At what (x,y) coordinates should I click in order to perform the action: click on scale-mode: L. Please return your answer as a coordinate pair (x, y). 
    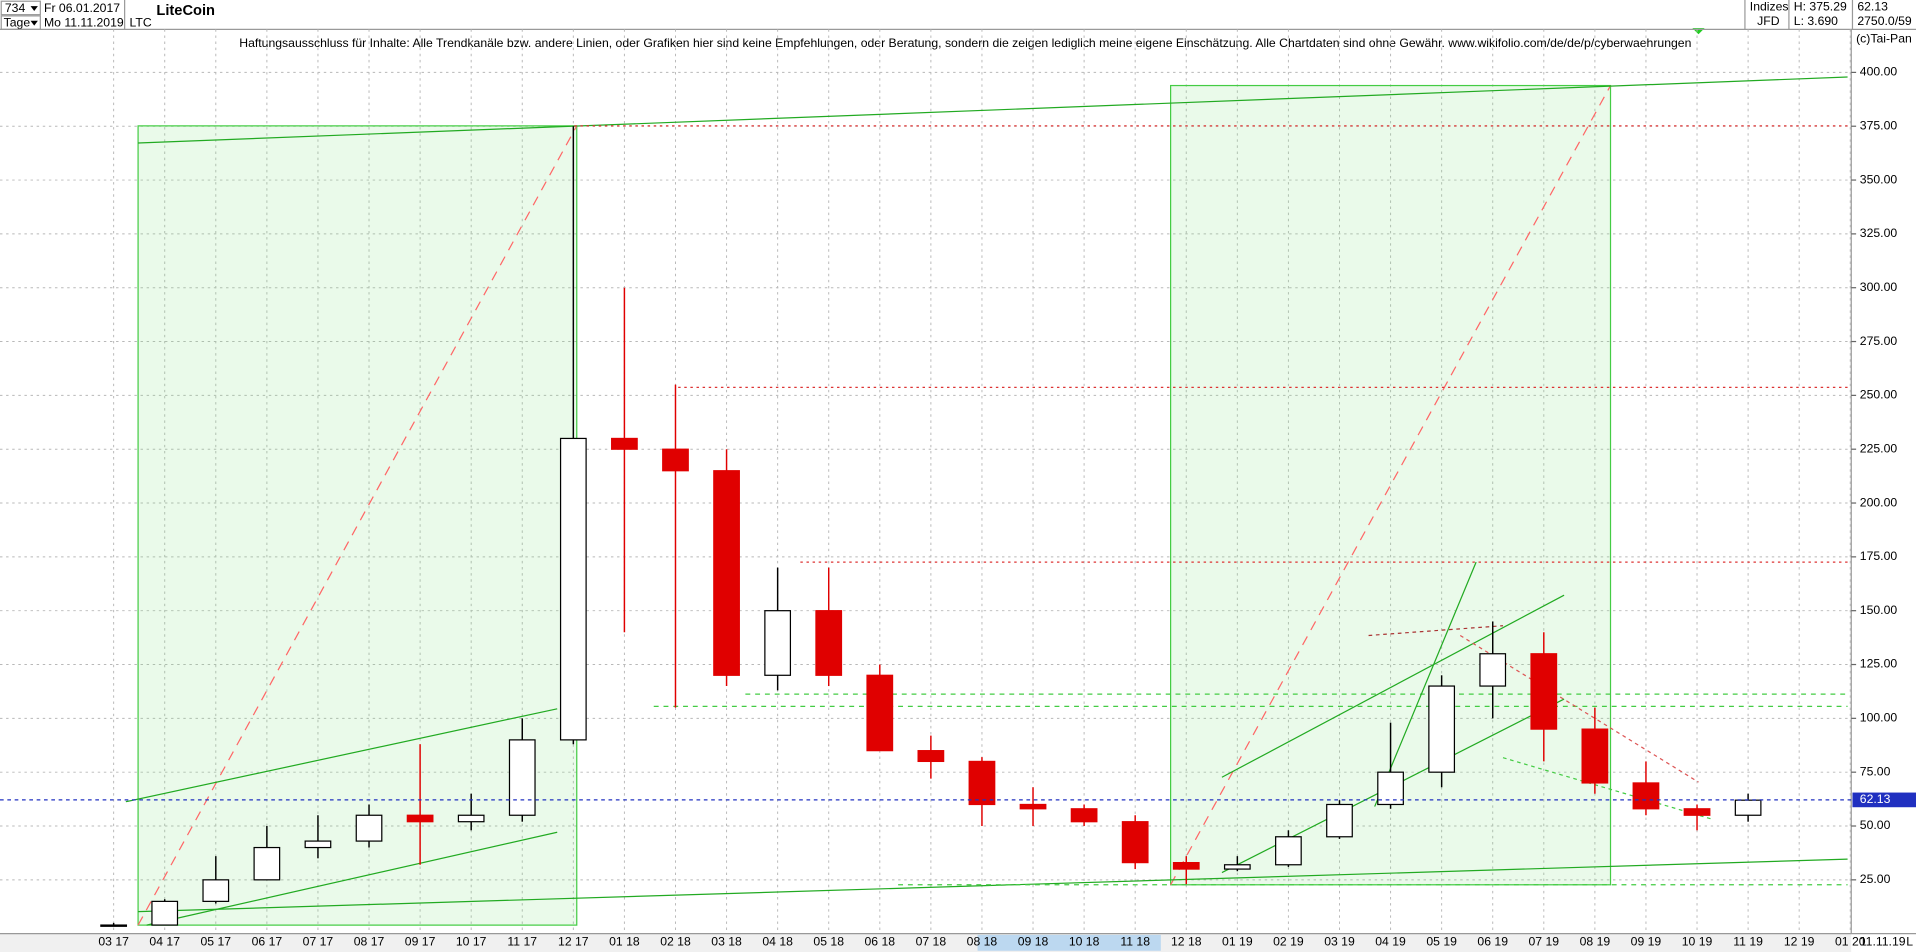
    Looking at the image, I should click on (1909, 941).